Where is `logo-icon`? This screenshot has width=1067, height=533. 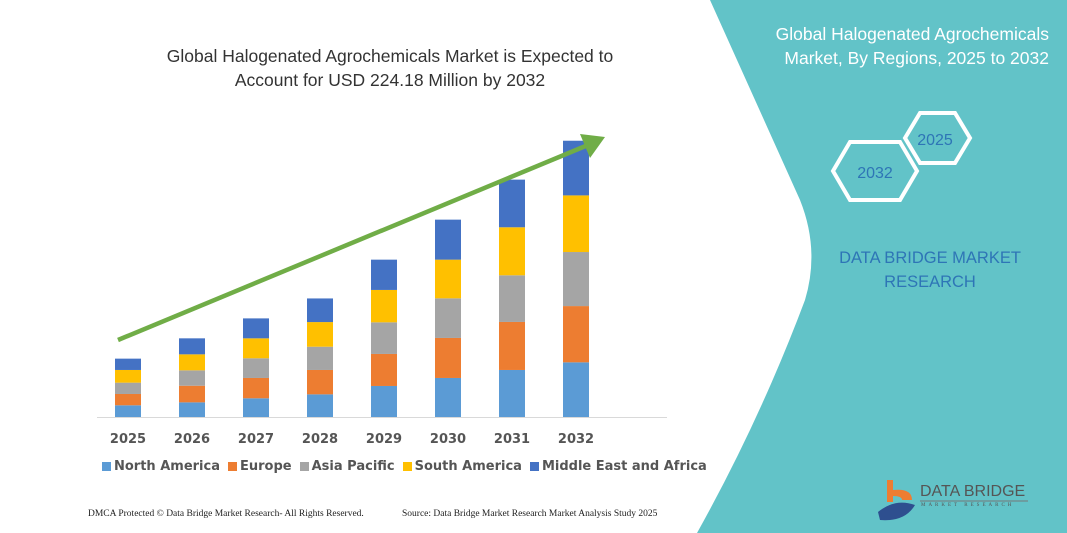 logo-icon is located at coordinates (896, 500).